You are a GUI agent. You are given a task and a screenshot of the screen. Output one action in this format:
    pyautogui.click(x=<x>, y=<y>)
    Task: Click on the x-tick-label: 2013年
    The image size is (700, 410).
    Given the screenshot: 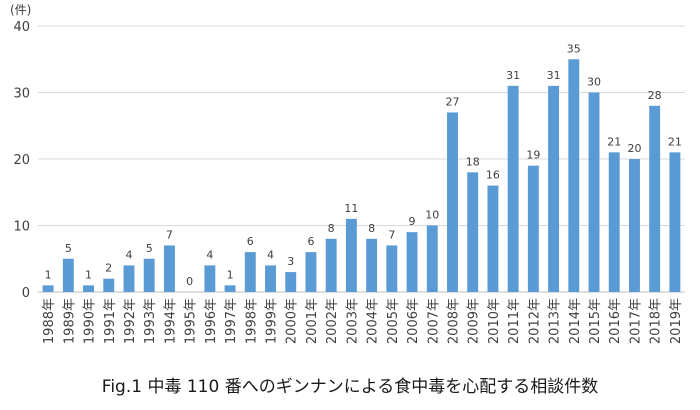 What is the action you would take?
    pyautogui.click(x=555, y=321)
    